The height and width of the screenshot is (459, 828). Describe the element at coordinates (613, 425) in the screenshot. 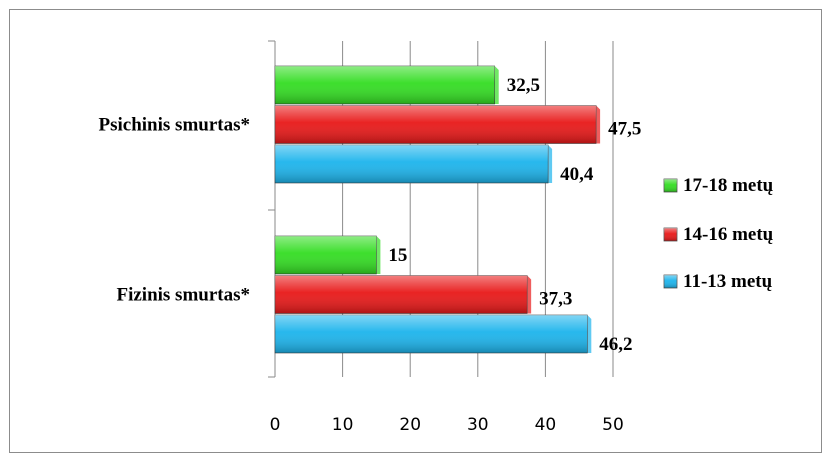

I see `x-tick-label: 50` at that location.